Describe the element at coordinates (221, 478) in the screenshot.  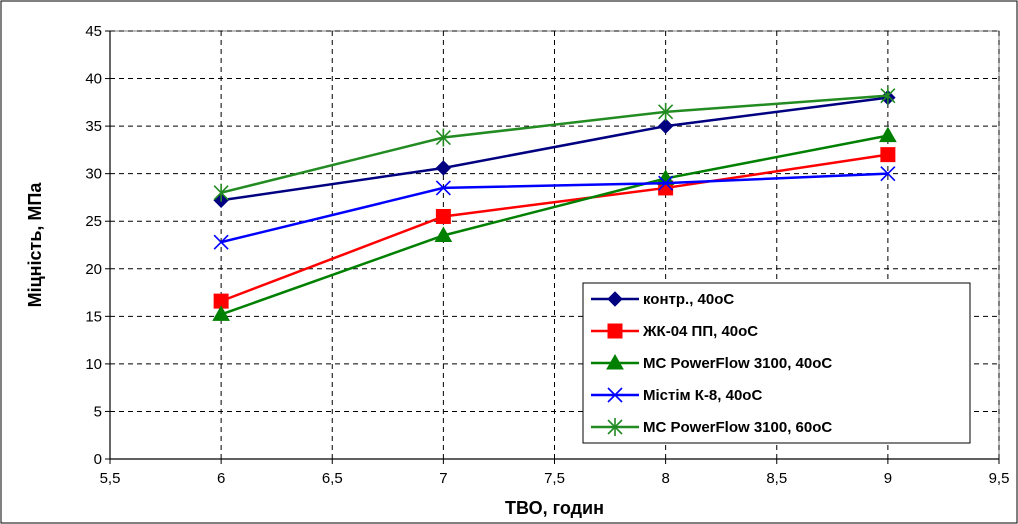
I see `x-tick-label: 6` at that location.